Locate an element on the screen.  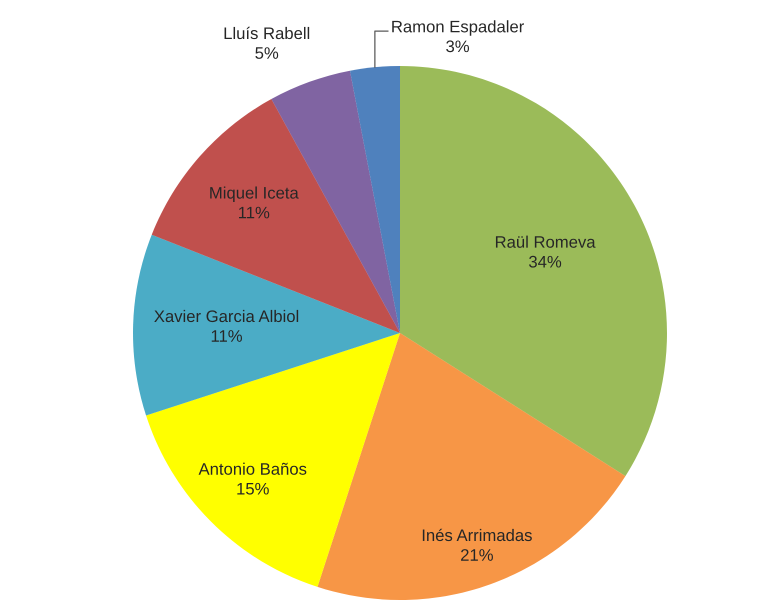
data-label: 15% is located at coordinates (253, 488).